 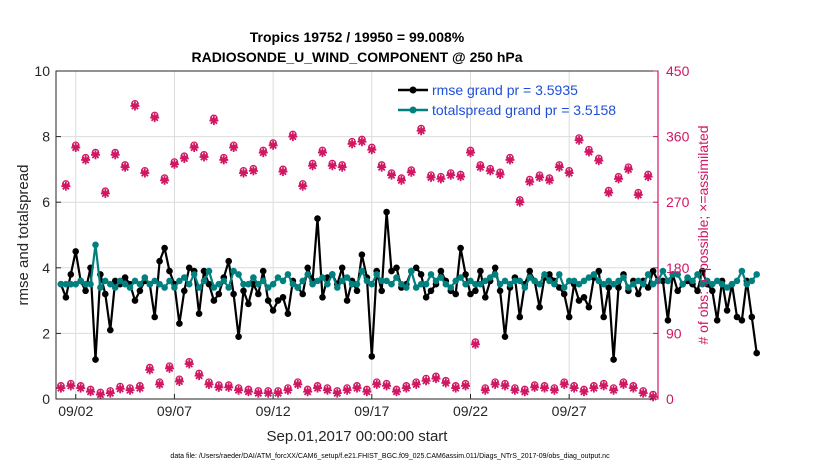 What do you see at coordinates (569, 411) in the screenshot?
I see `x-tick-label: 09/27` at bounding box center [569, 411].